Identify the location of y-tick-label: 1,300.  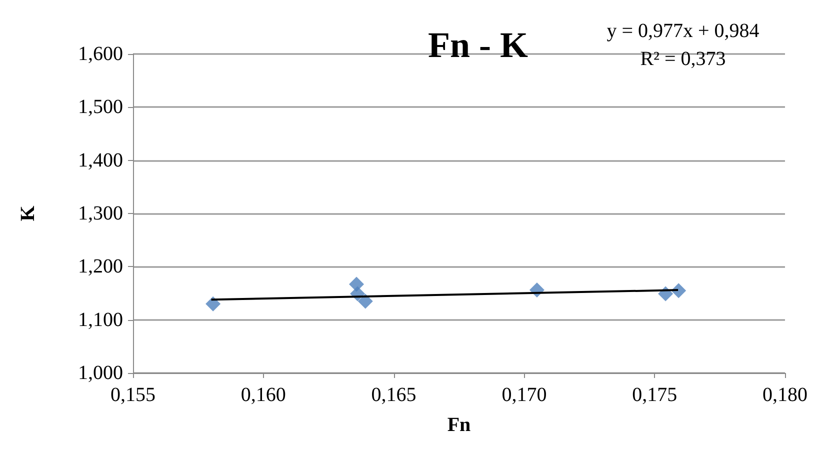
(100, 213).